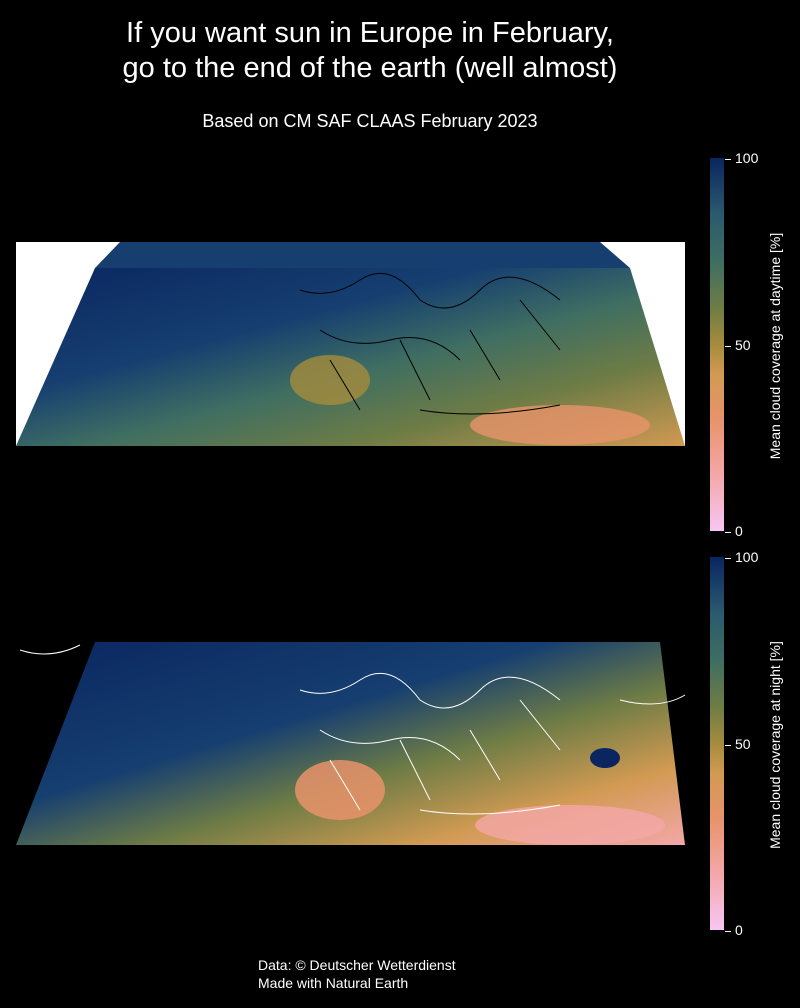 The width and height of the screenshot is (800, 1008). What do you see at coordinates (605, 758) in the screenshot?
I see `night-black-sea` at bounding box center [605, 758].